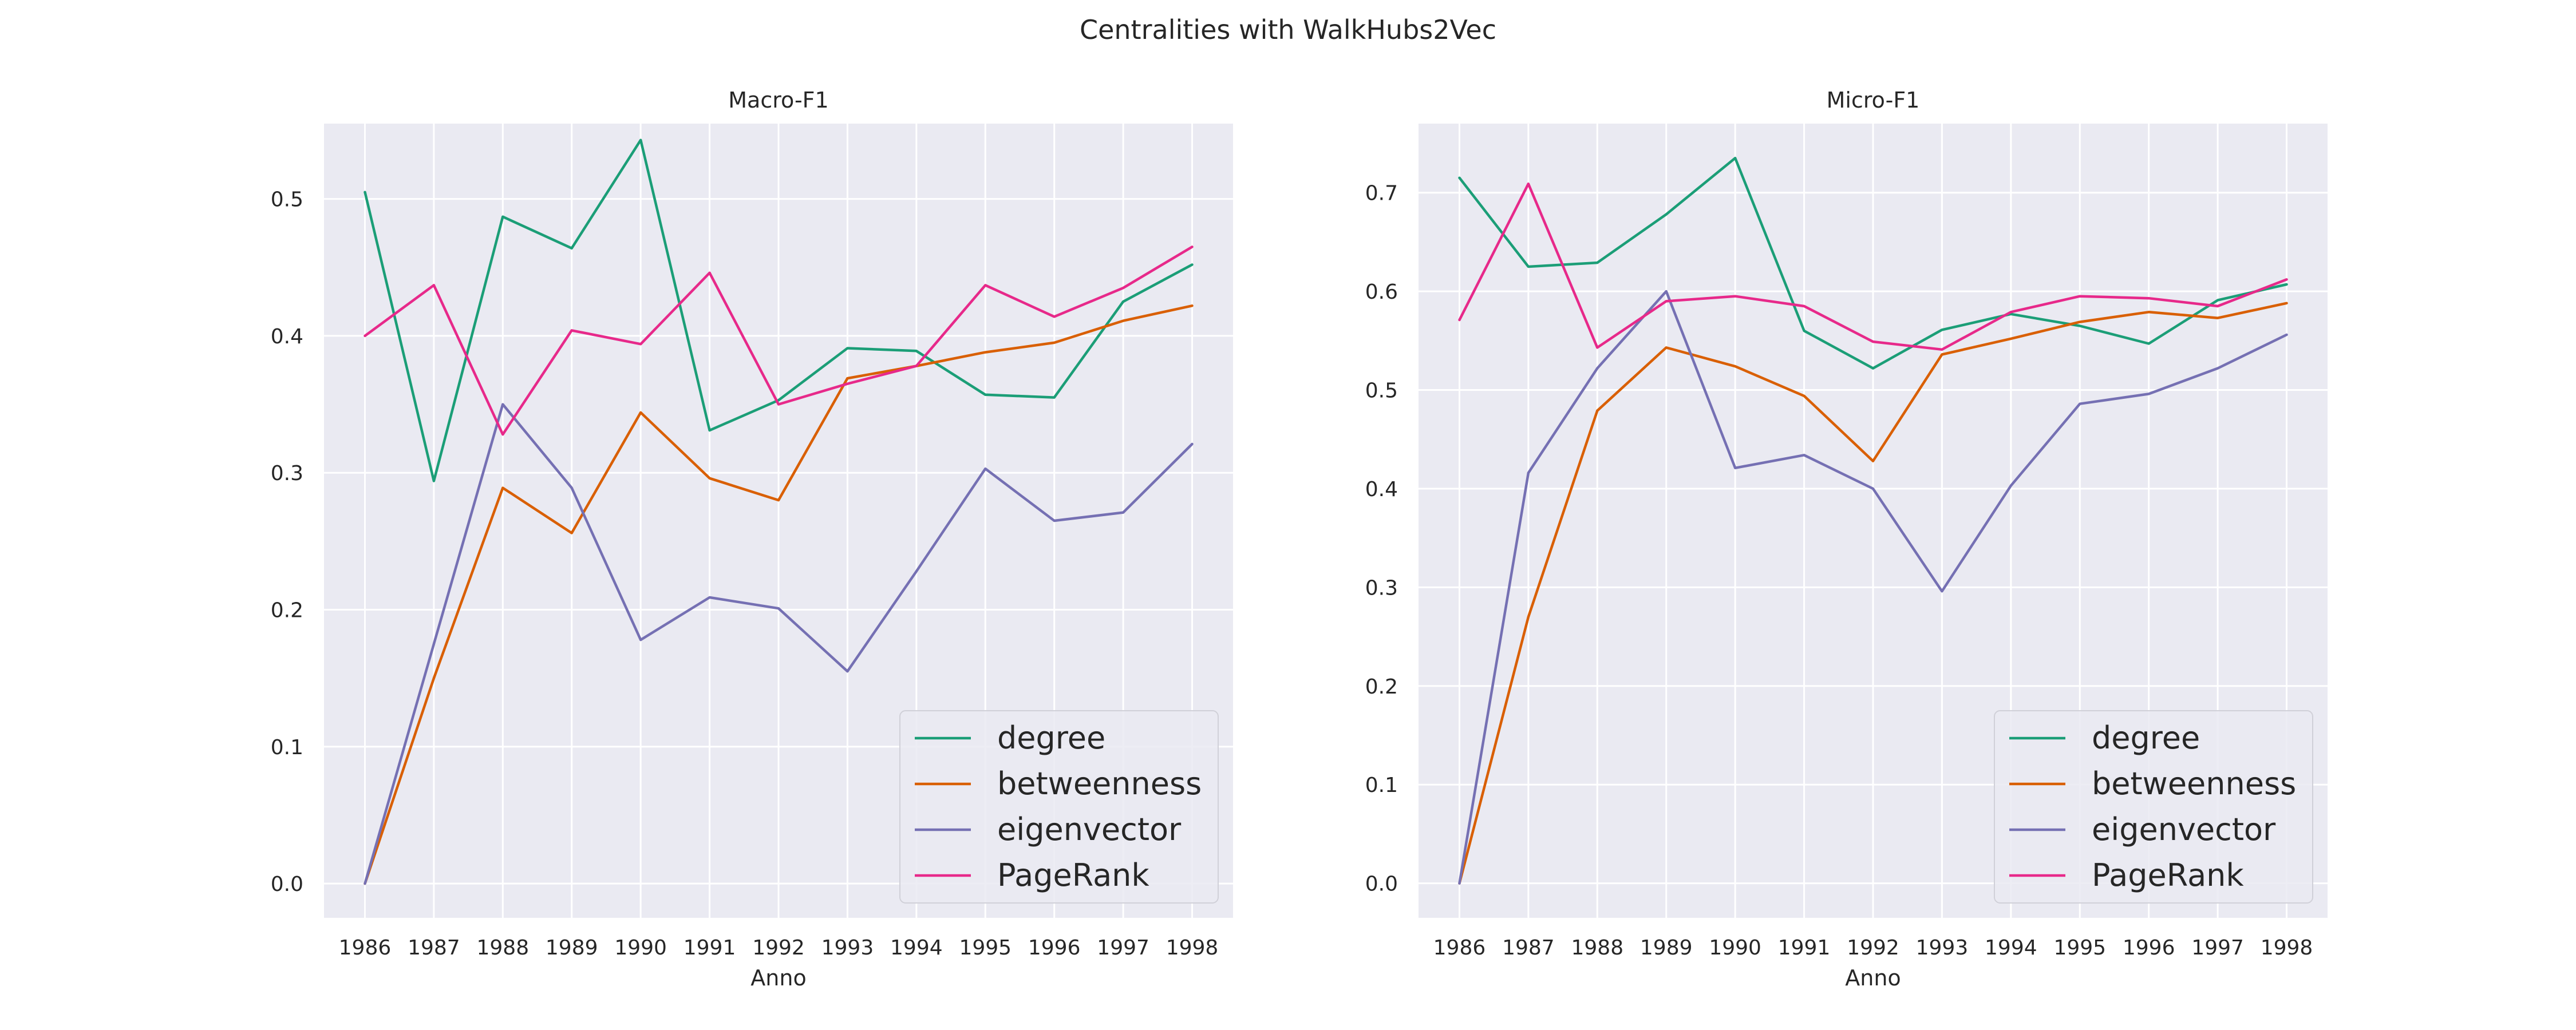 This screenshot has width=2576, height=1030. I want to click on chart-1-legend-label-betweenness: betweenness, so click(2194, 784).